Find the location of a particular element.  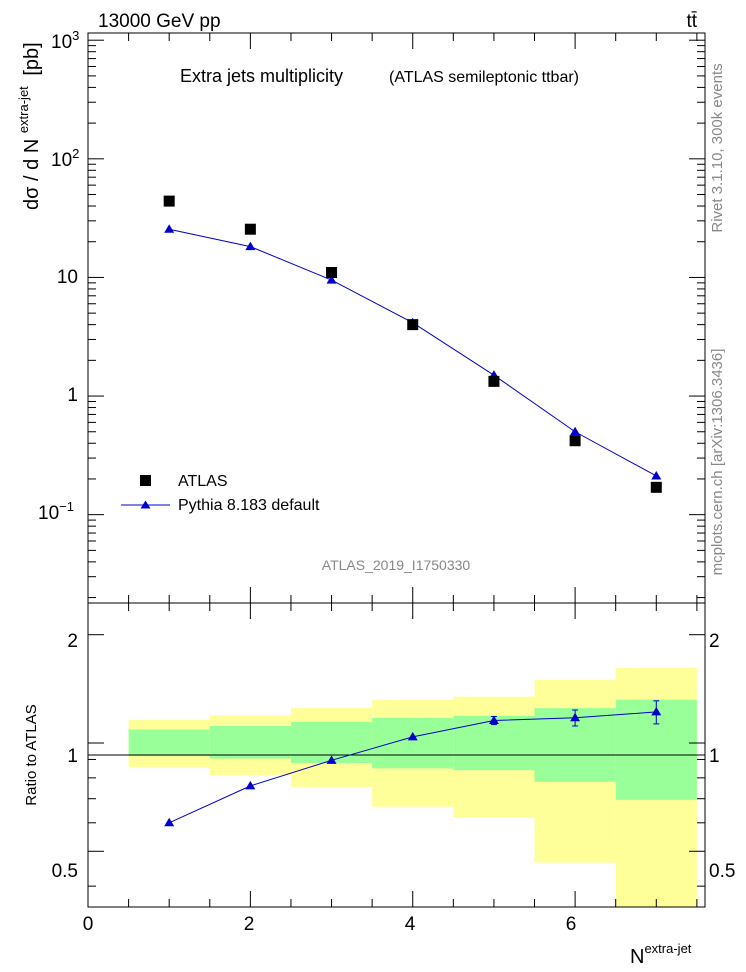

main-y-axis-label: dσ / d N extra-jet [pb] is located at coordinates (27, 126).